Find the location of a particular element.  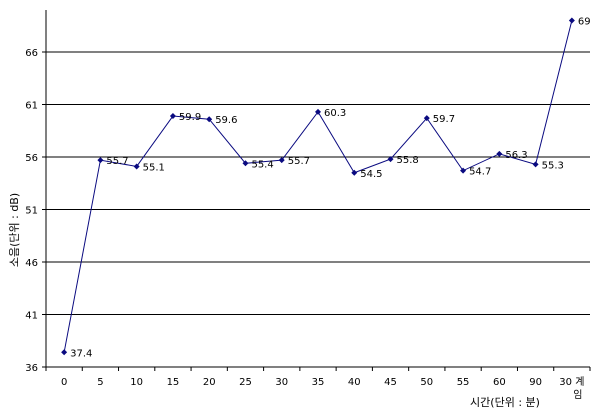

x-axis-title: 시간(단위 : 분) is located at coordinates (505, 402).